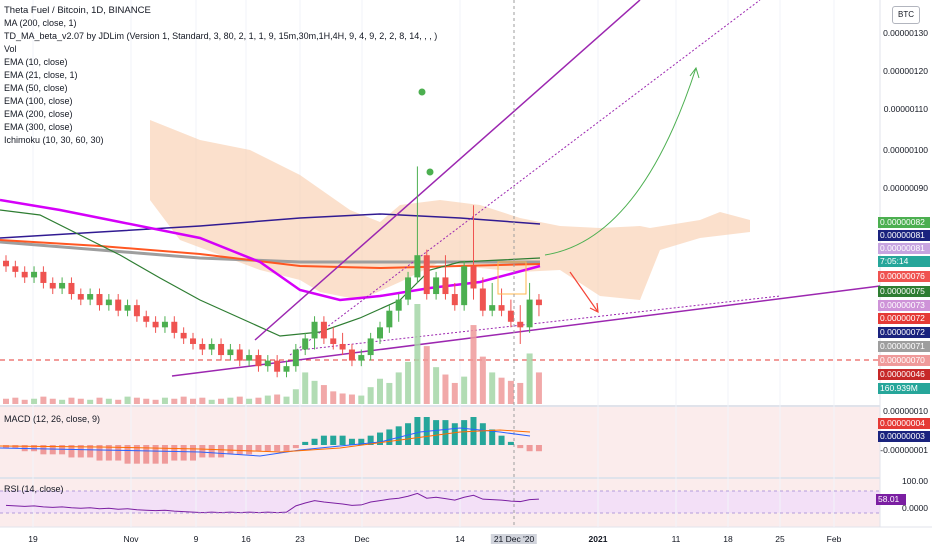 This screenshot has width=932, height=555. Describe the element at coordinates (440, 406) in the screenshot. I see `pane-divider` at that location.